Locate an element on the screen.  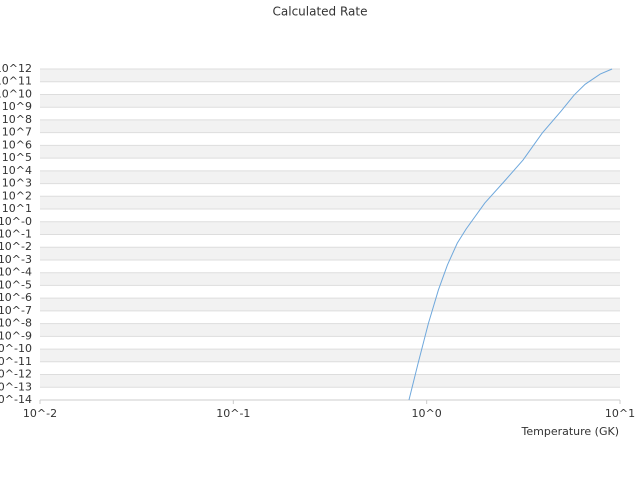
x-axis-title: Temperature (GK) is located at coordinates (570, 431).